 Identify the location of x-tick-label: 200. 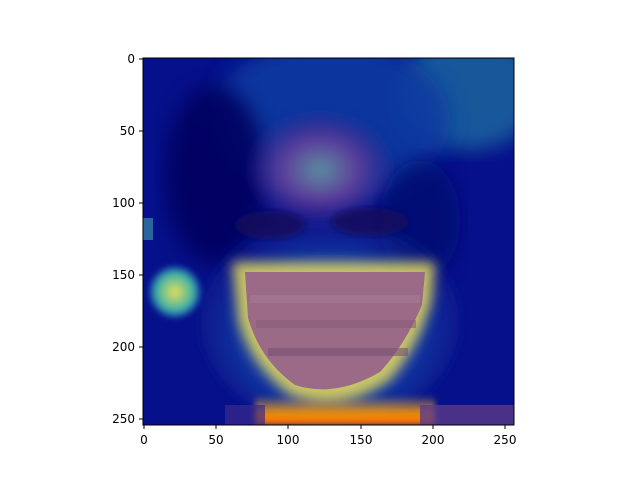
(433, 440).